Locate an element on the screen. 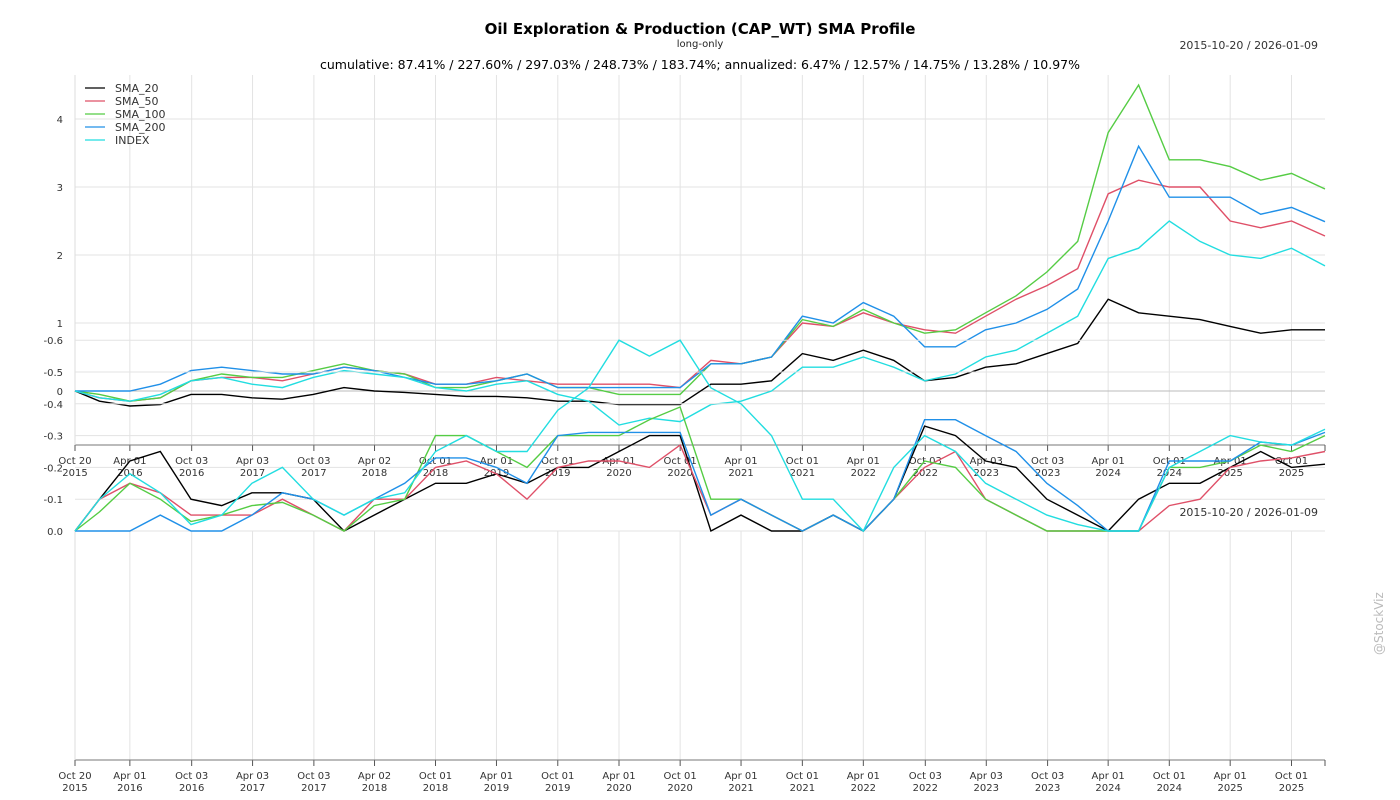  x-tick-label: Apr 03 2023 is located at coordinates (986, 782).